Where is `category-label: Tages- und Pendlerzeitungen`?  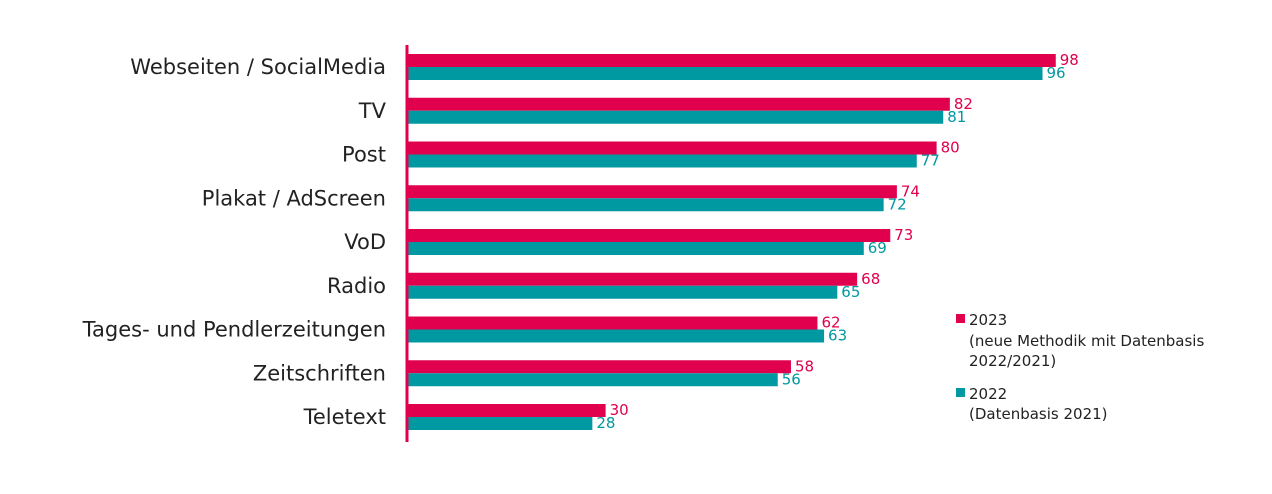 category-label: Tages- und Pendlerzeitungen is located at coordinates (234, 330).